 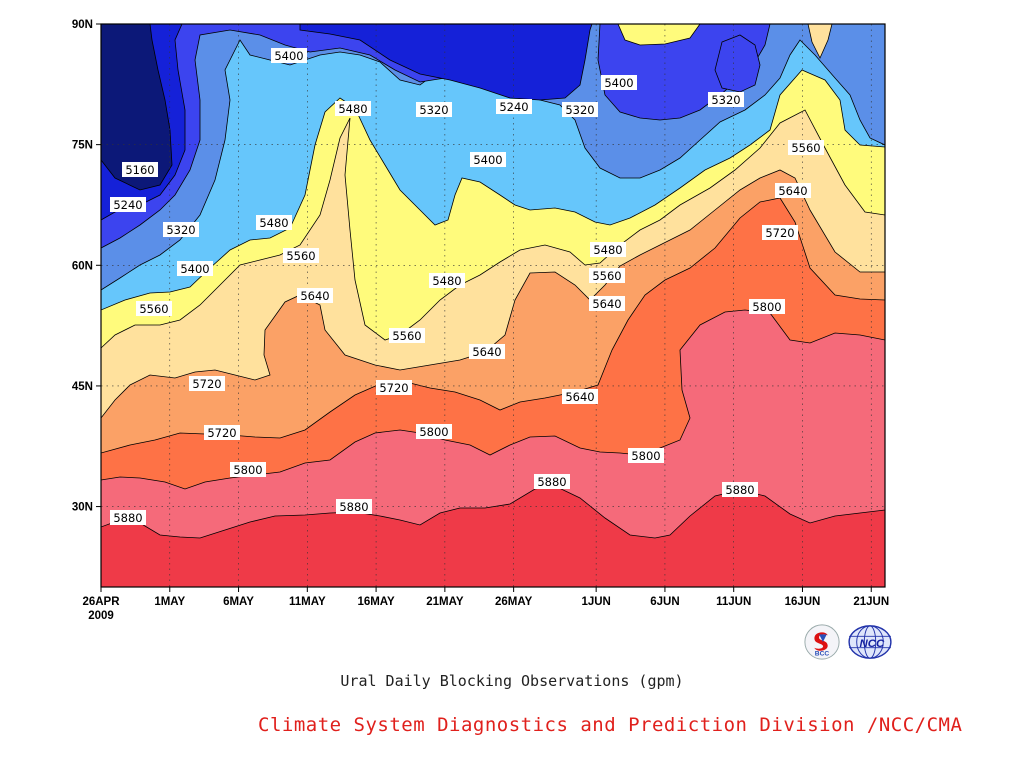 What do you see at coordinates (307, 602) in the screenshot?
I see `x-tick-label: 11MAY` at bounding box center [307, 602].